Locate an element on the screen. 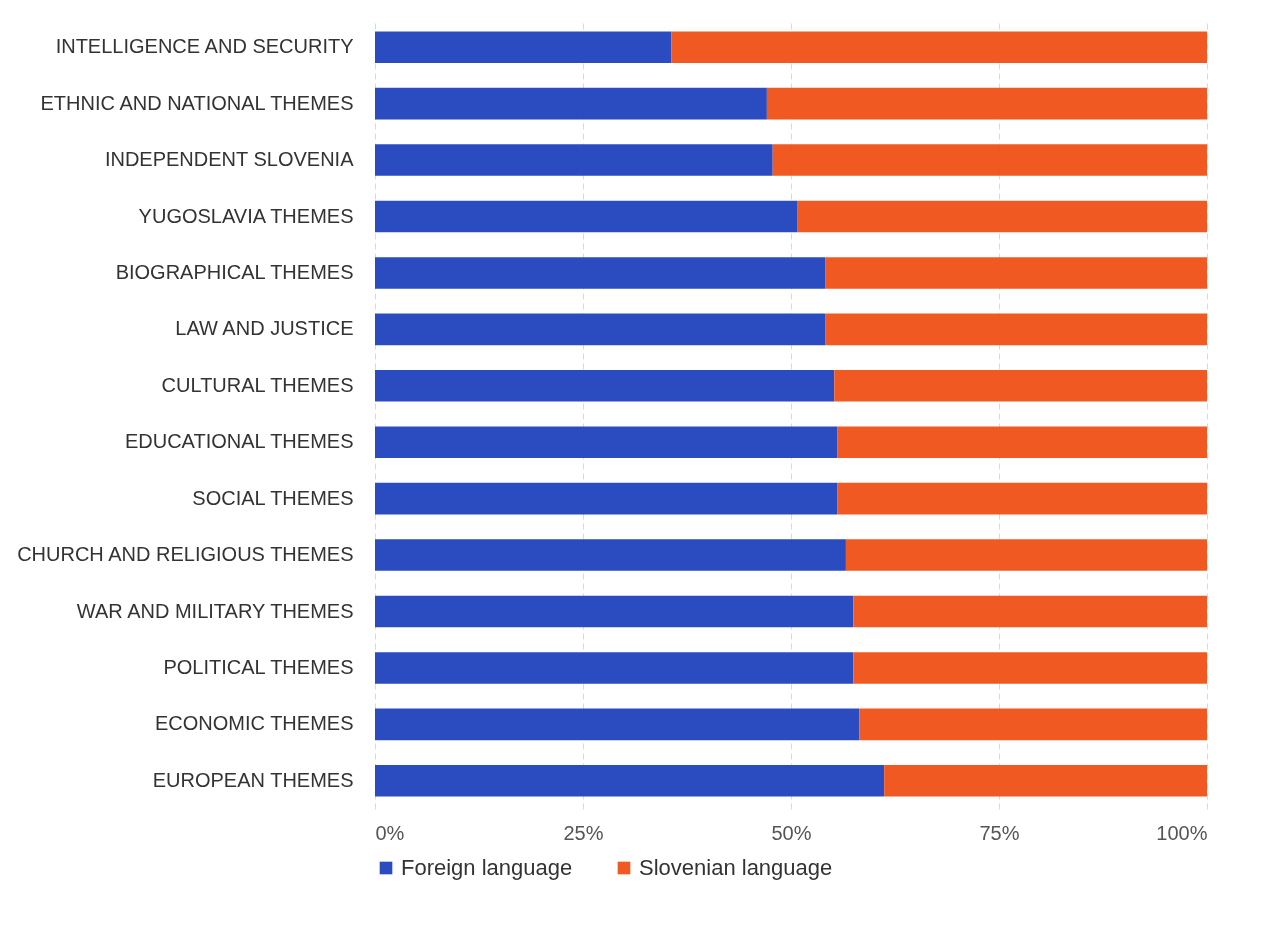 The width and height of the screenshot is (1280, 927). y-tick-label: WAR AND MILITARY THEMES is located at coordinates (215, 610).